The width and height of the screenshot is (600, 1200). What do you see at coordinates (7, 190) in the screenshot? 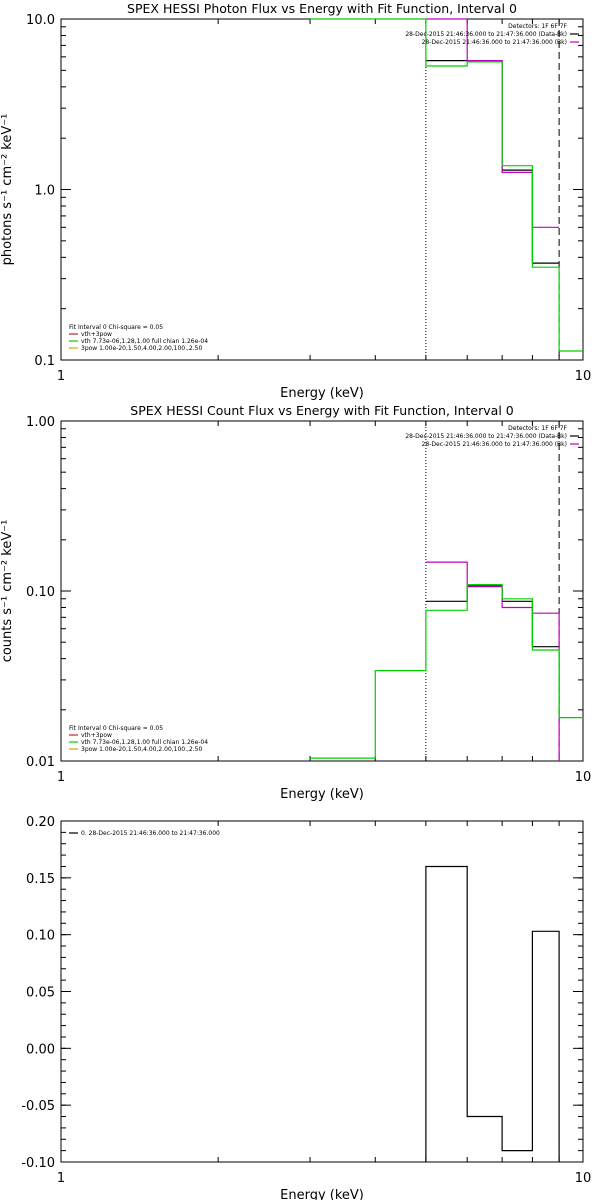
I see `y-axis-label: photons s⁻¹ cm⁻² keV⁻¹` at bounding box center [7, 190].